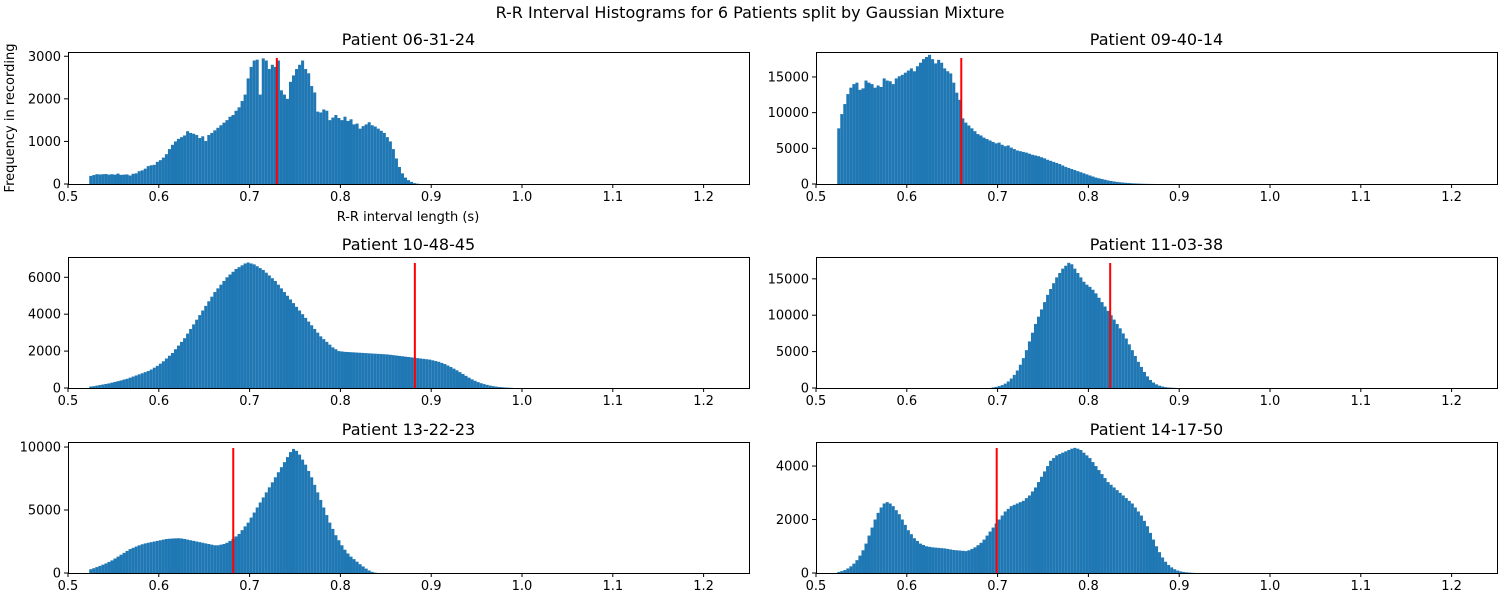 This screenshot has width=1500, height=600. Describe the element at coordinates (1088, 197) in the screenshot. I see `x-tick-label: 0.8` at that location.